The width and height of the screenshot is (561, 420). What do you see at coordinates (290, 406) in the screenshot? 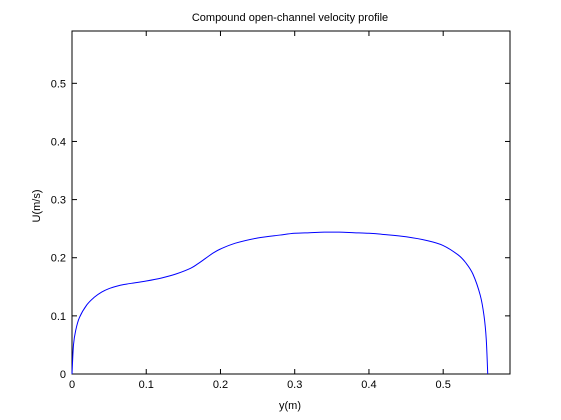
I see `x-axis-label: y(m)` at bounding box center [290, 406].